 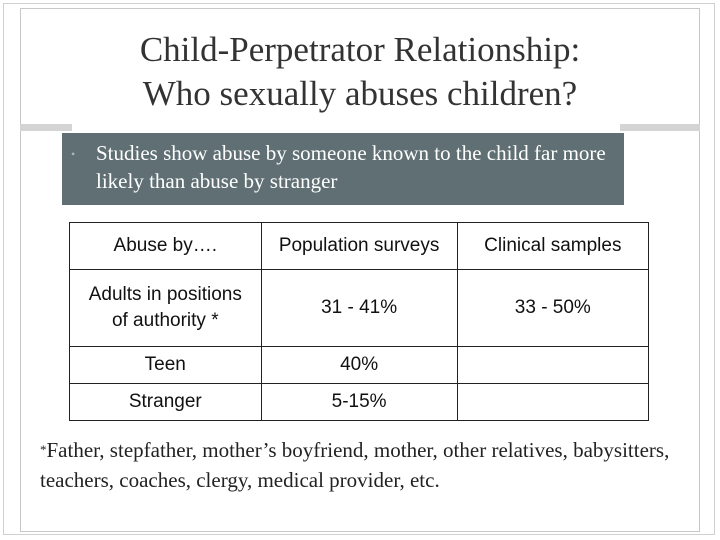 I want to click on cell-clinical: 33 - 50%, so click(x=553, y=308).